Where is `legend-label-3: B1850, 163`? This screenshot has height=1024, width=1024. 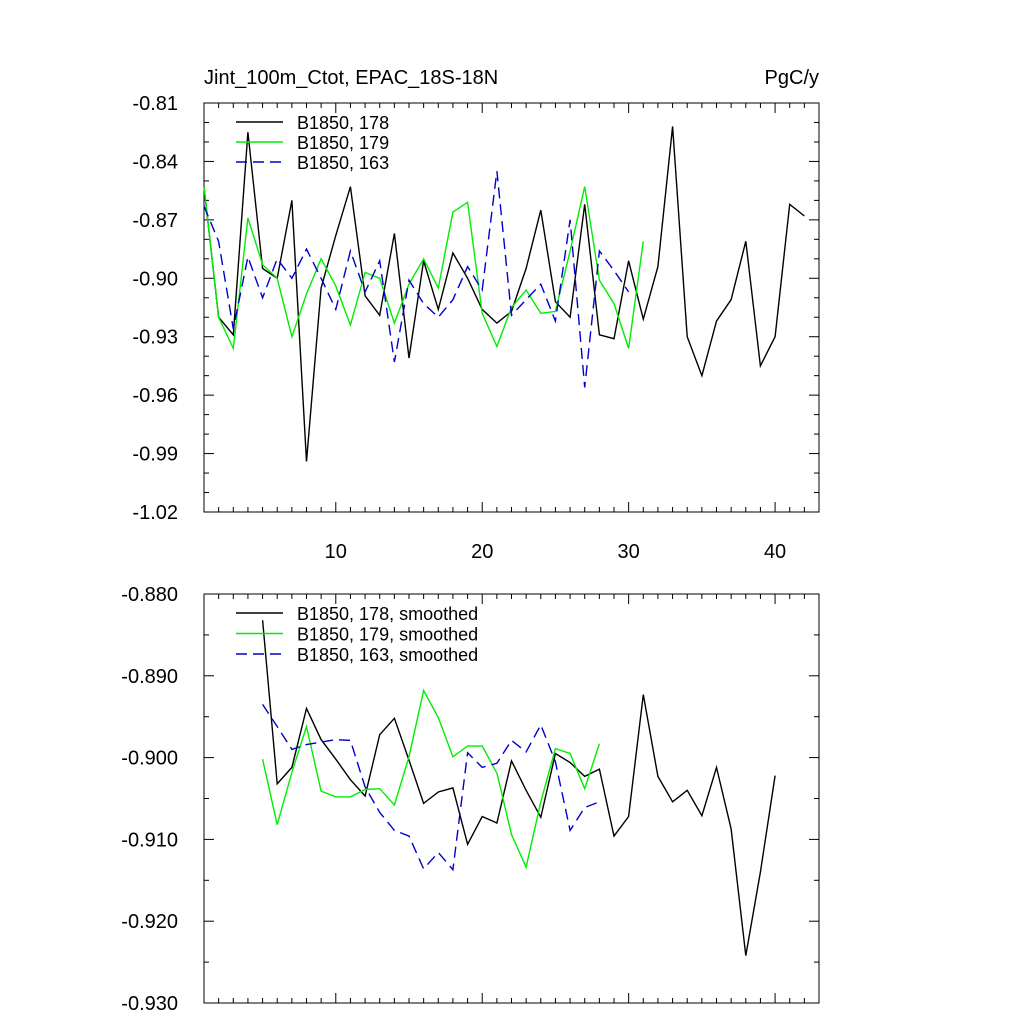 legend-label-3: B1850, 163 is located at coordinates (343, 163).